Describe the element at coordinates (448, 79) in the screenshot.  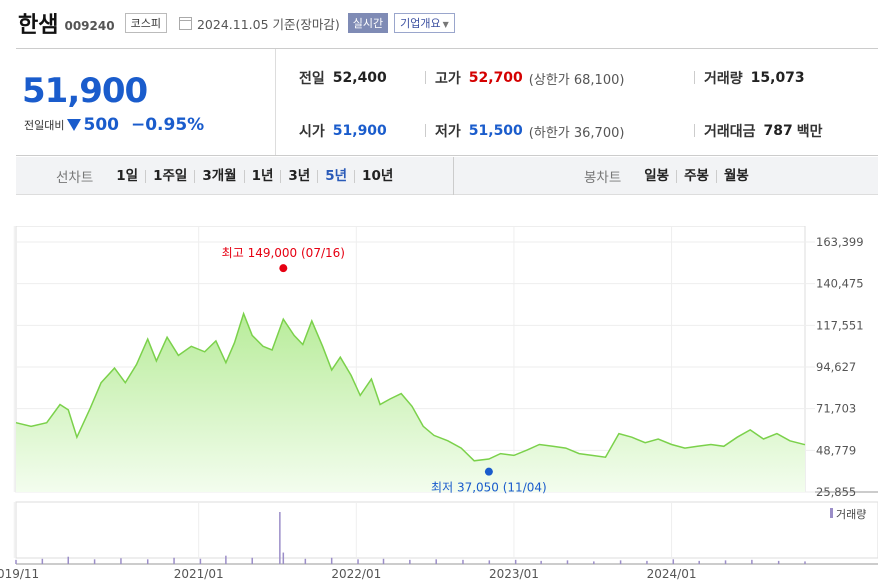
I see `high-label: 고가` at that location.